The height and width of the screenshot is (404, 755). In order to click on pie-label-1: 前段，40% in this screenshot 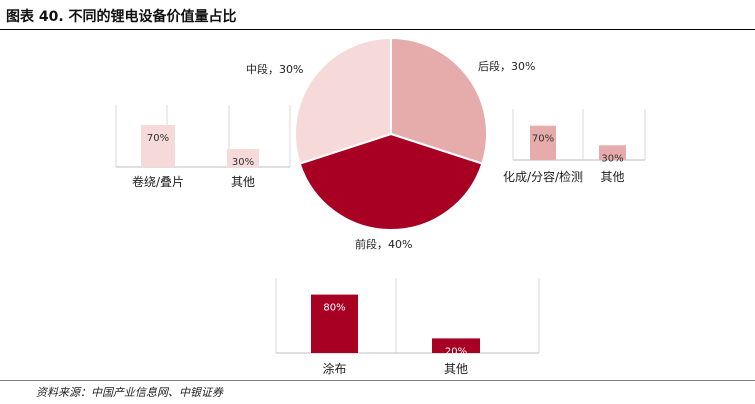, I will do `click(383, 244)`.